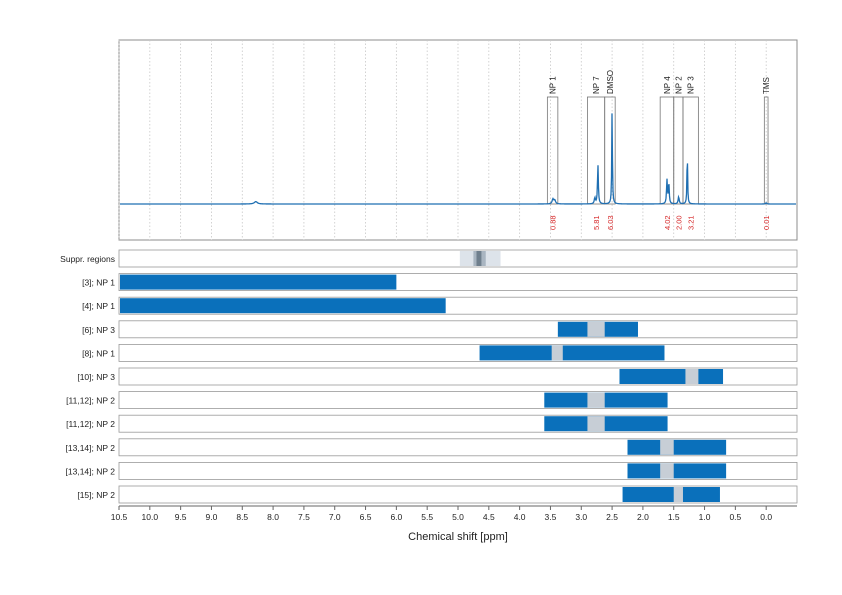 The width and height of the screenshot is (842, 595). Describe the element at coordinates (458, 537) in the screenshot. I see `x-axis-label: Chemical shift [ppm]` at that location.